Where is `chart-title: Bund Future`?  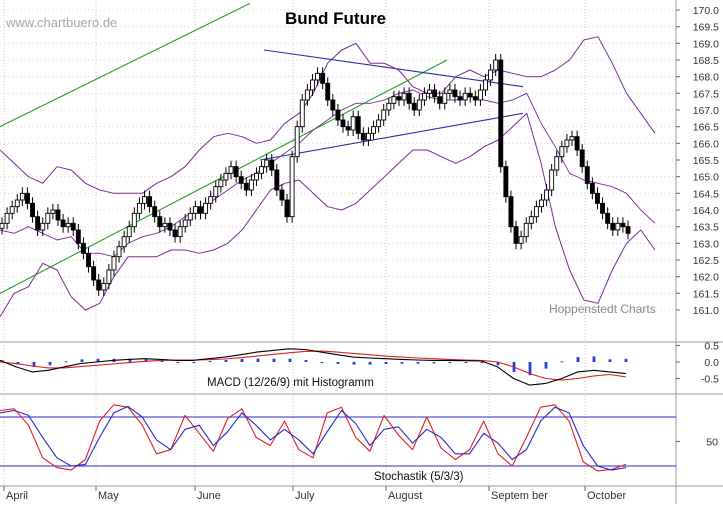 chart-title: Bund Future is located at coordinates (335, 18).